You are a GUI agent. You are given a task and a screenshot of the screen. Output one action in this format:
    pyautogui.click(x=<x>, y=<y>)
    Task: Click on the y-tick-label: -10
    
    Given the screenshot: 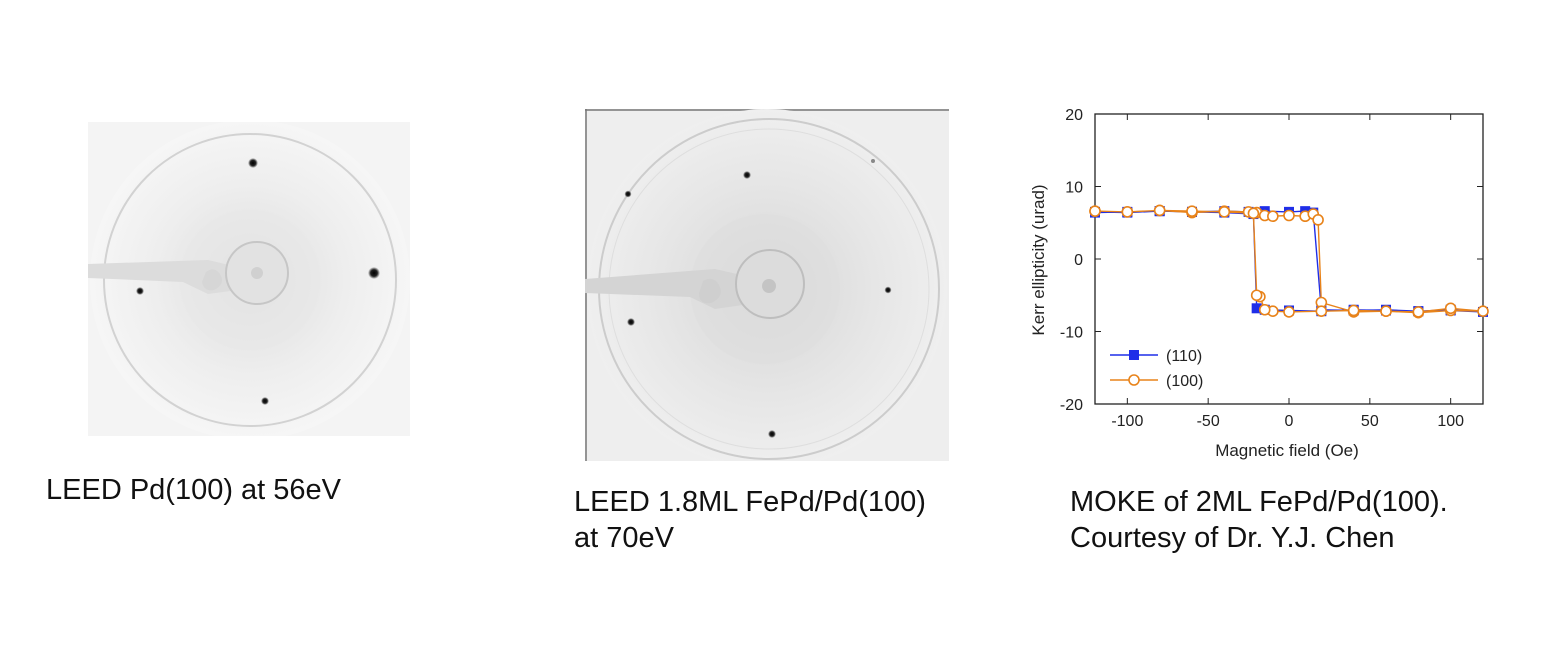 What is the action you would take?
    pyautogui.click(x=1071, y=333)
    